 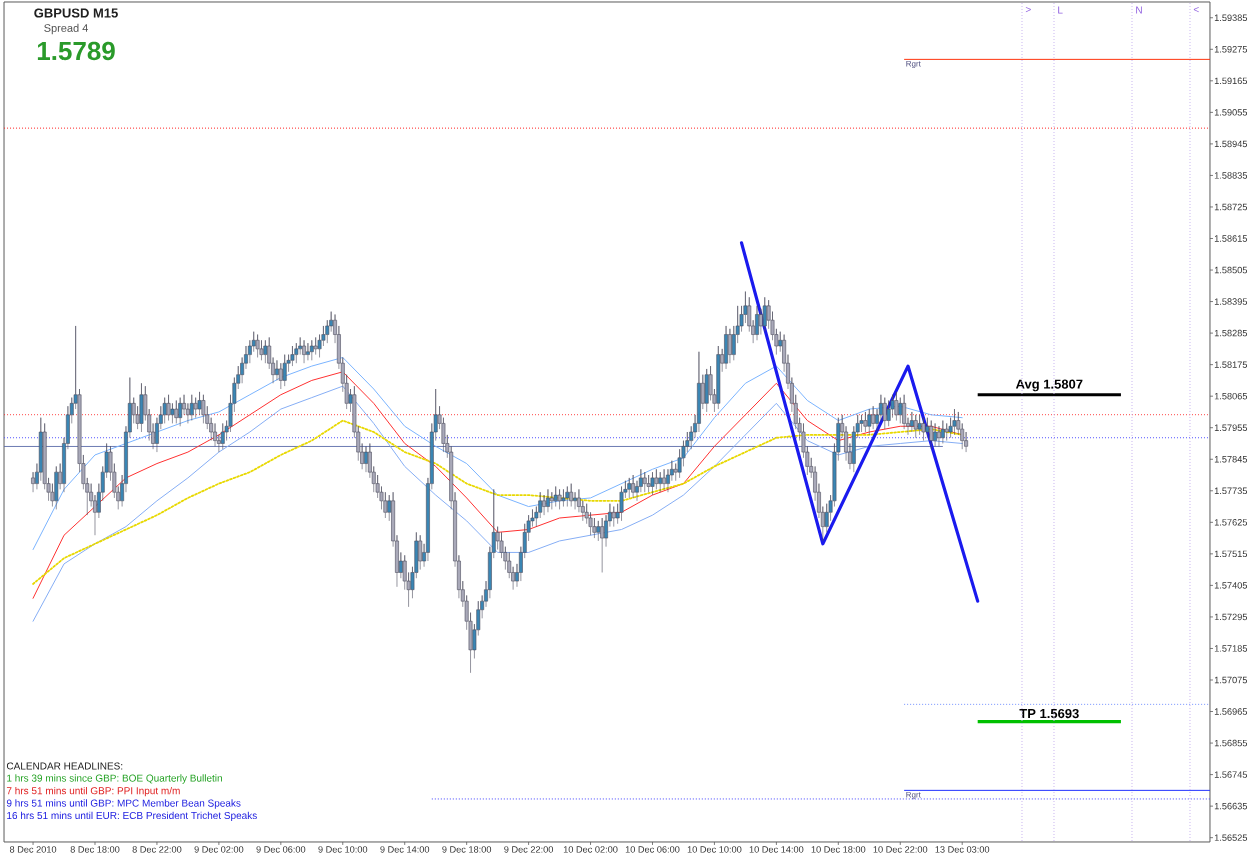 What do you see at coordinates (76, 51) in the screenshot?
I see `annotation: 1.5789` at bounding box center [76, 51].